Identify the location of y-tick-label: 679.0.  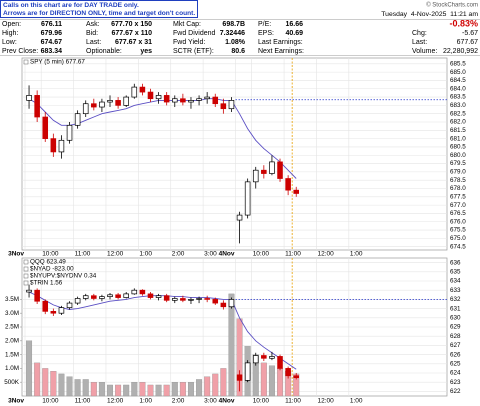
(458, 172).